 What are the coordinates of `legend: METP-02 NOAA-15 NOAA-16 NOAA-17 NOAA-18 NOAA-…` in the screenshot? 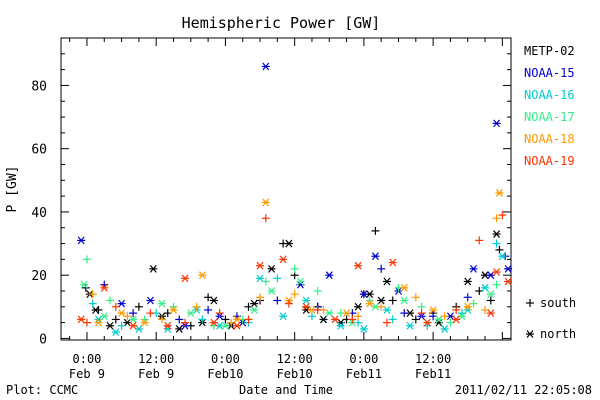 It's located at (549, 106).